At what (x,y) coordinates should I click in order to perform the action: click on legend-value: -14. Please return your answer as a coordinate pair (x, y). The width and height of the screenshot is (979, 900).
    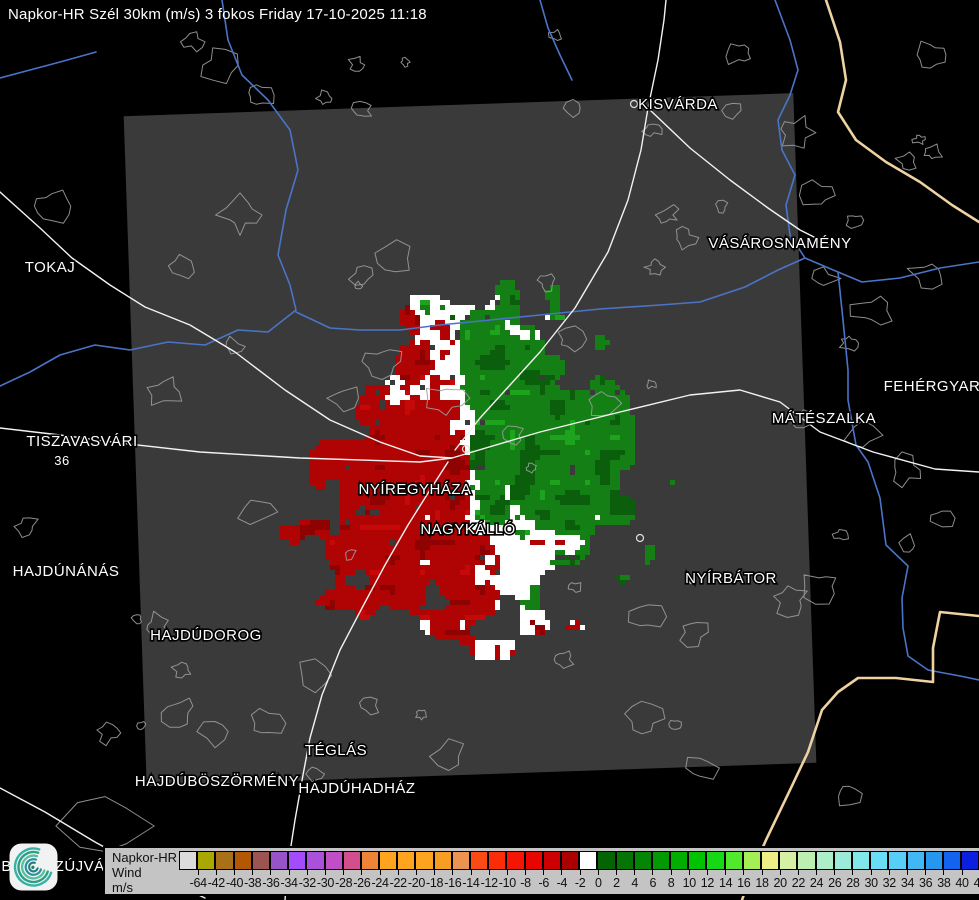
    Looking at the image, I should click on (471, 883).